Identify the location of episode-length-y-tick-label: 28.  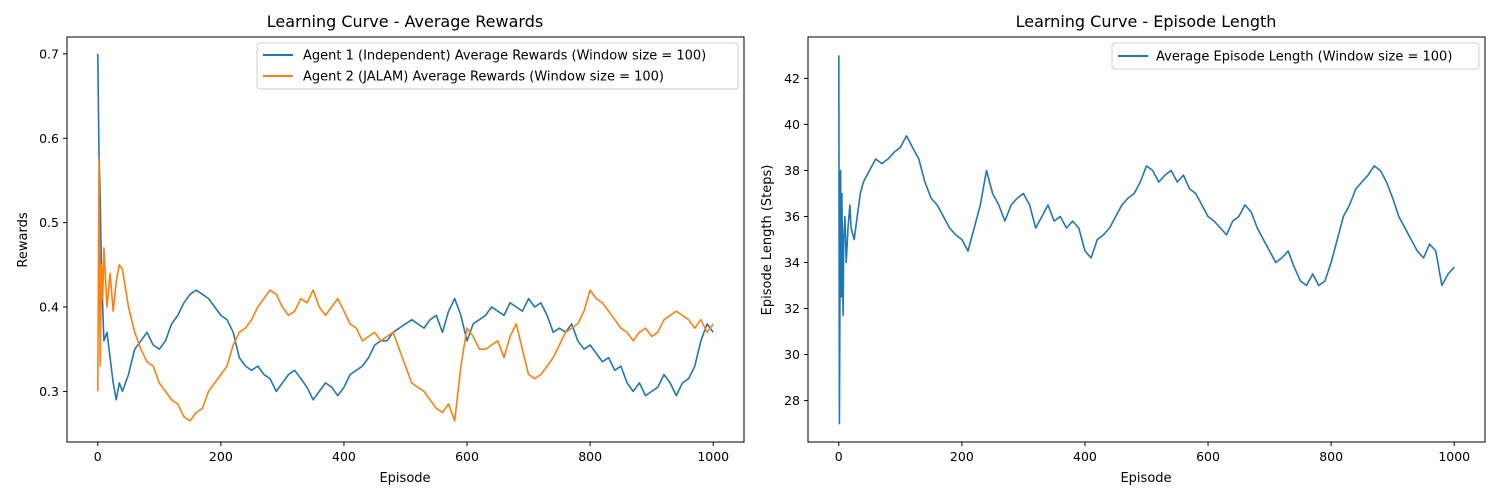
(792, 400).